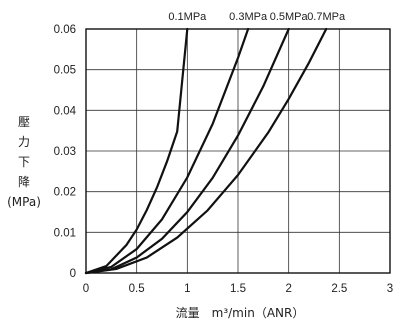  What do you see at coordinates (65, 233) in the screenshot?
I see `y-tick-label: 0.01` at bounding box center [65, 233].